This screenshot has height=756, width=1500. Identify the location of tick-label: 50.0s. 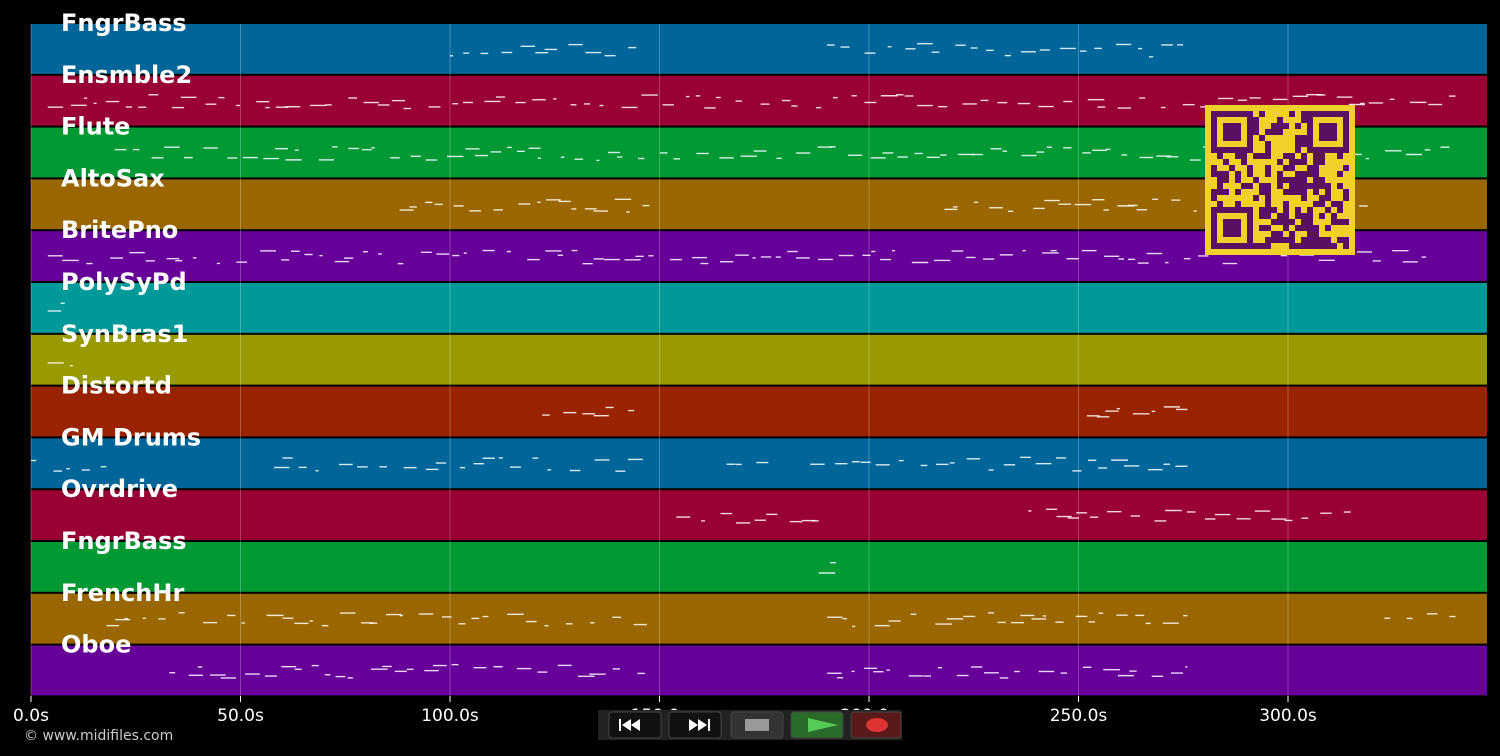
(240, 716).